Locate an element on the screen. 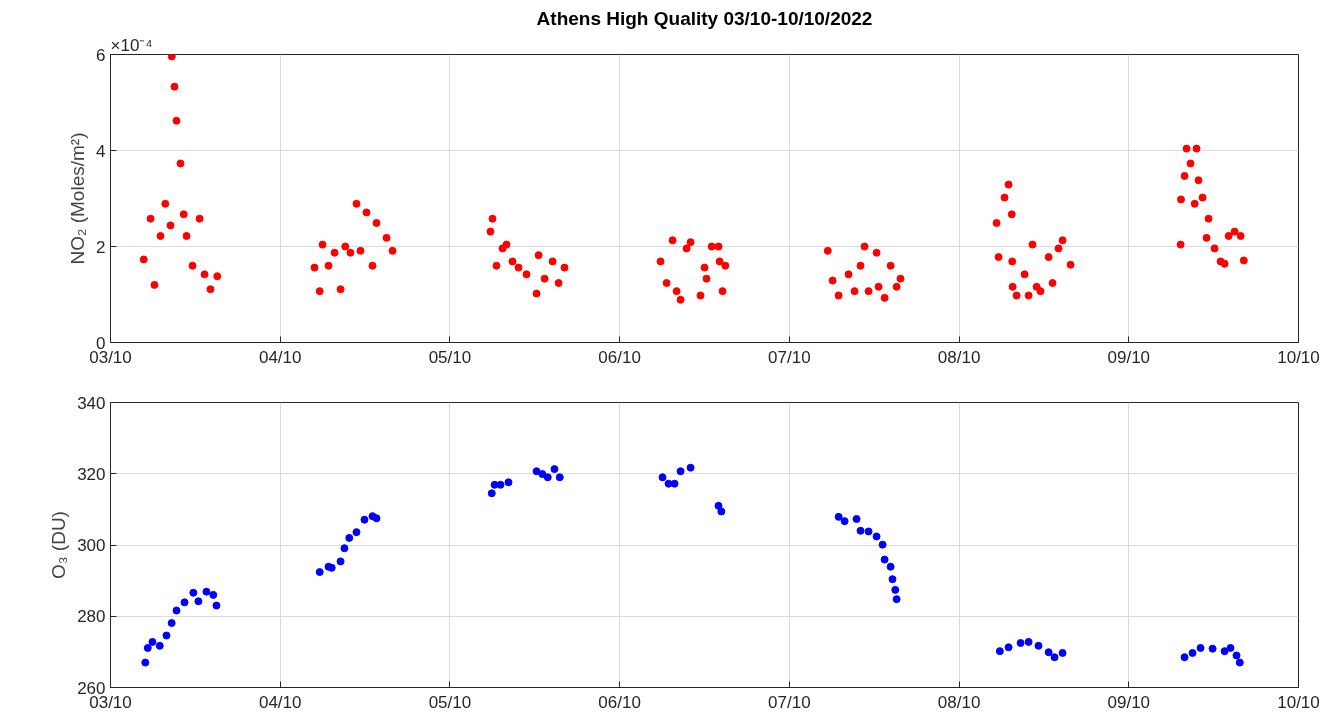 The height and width of the screenshot is (723, 1333). y-tick-label: 4 is located at coordinates (101, 151).